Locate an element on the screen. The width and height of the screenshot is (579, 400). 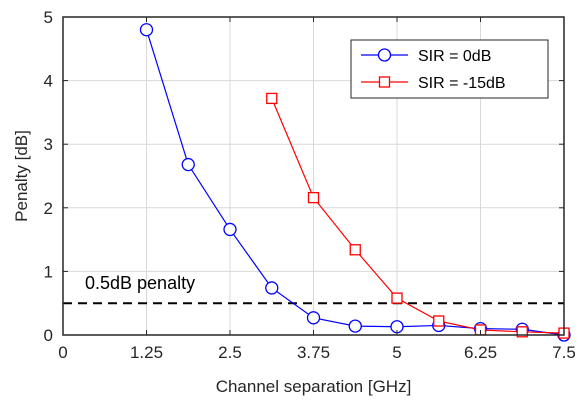
y-tick-label-3: 3 is located at coordinates (48, 144).